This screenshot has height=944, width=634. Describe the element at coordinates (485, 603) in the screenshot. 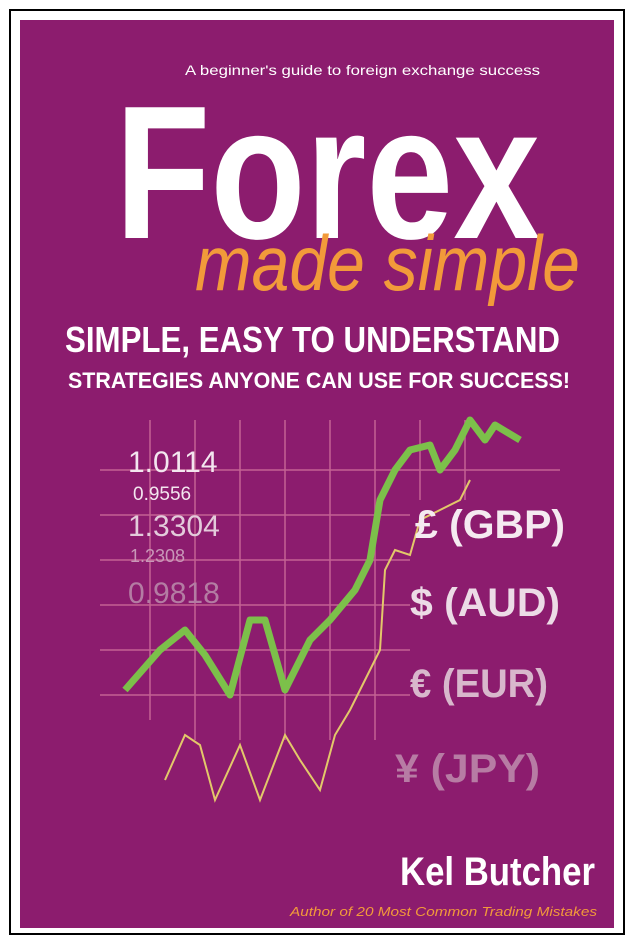

I see `currency-label: $ (AUD)` at that location.